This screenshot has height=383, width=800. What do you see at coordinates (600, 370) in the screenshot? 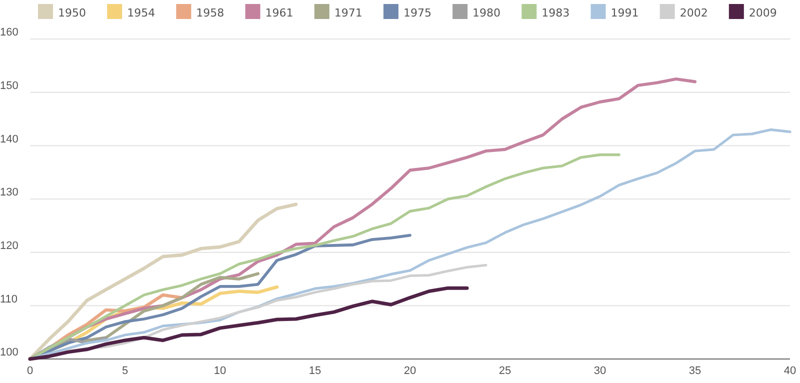
I see `x-tick-label: 30` at bounding box center [600, 370].